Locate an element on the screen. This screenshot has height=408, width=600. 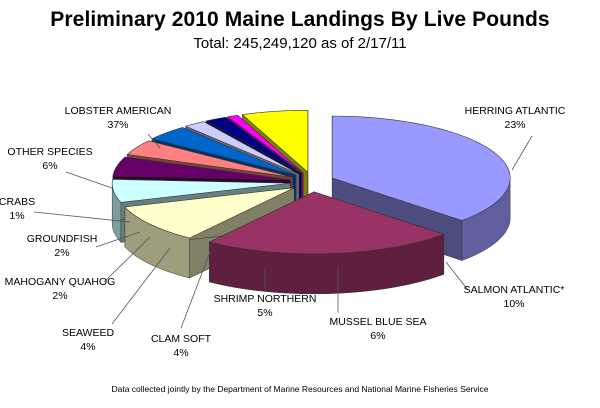
label-lobster-american: LOBSTER AMERICAN 37% is located at coordinates (118, 127).